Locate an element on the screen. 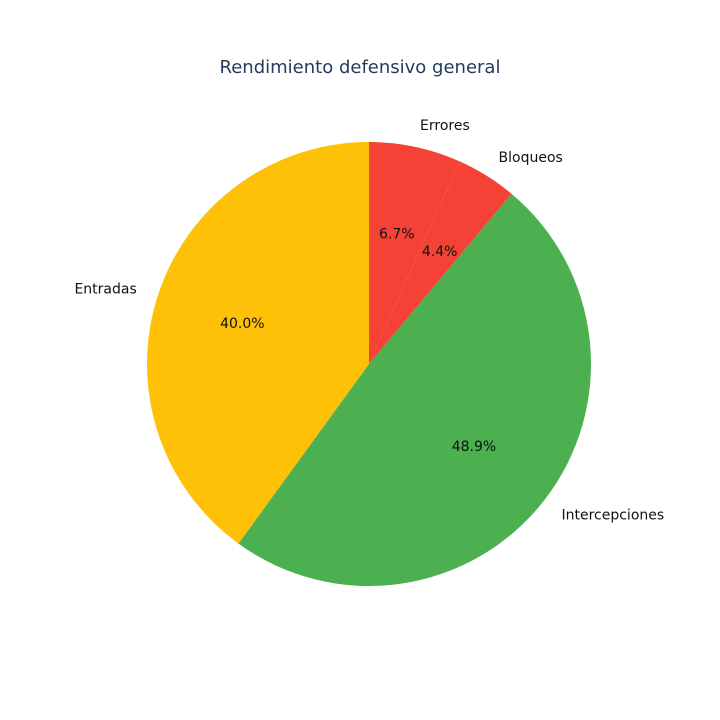 This screenshot has width=720, height=720. category-label-errores: Errores is located at coordinates (445, 126).